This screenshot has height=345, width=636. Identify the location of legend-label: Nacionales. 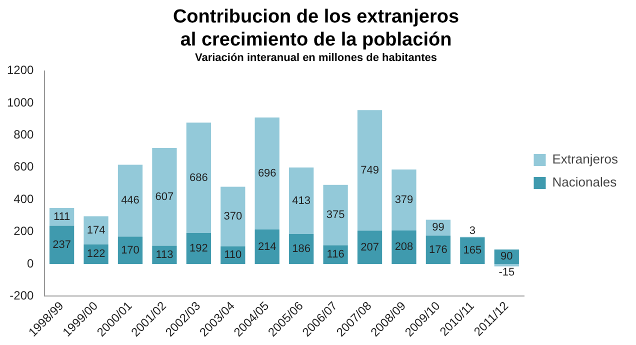
(585, 182).